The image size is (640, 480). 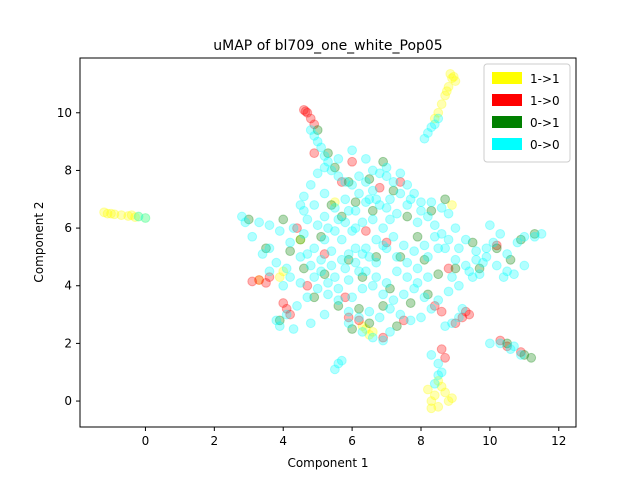 I want to click on y-tick-label: 2, so click(x=68, y=343).